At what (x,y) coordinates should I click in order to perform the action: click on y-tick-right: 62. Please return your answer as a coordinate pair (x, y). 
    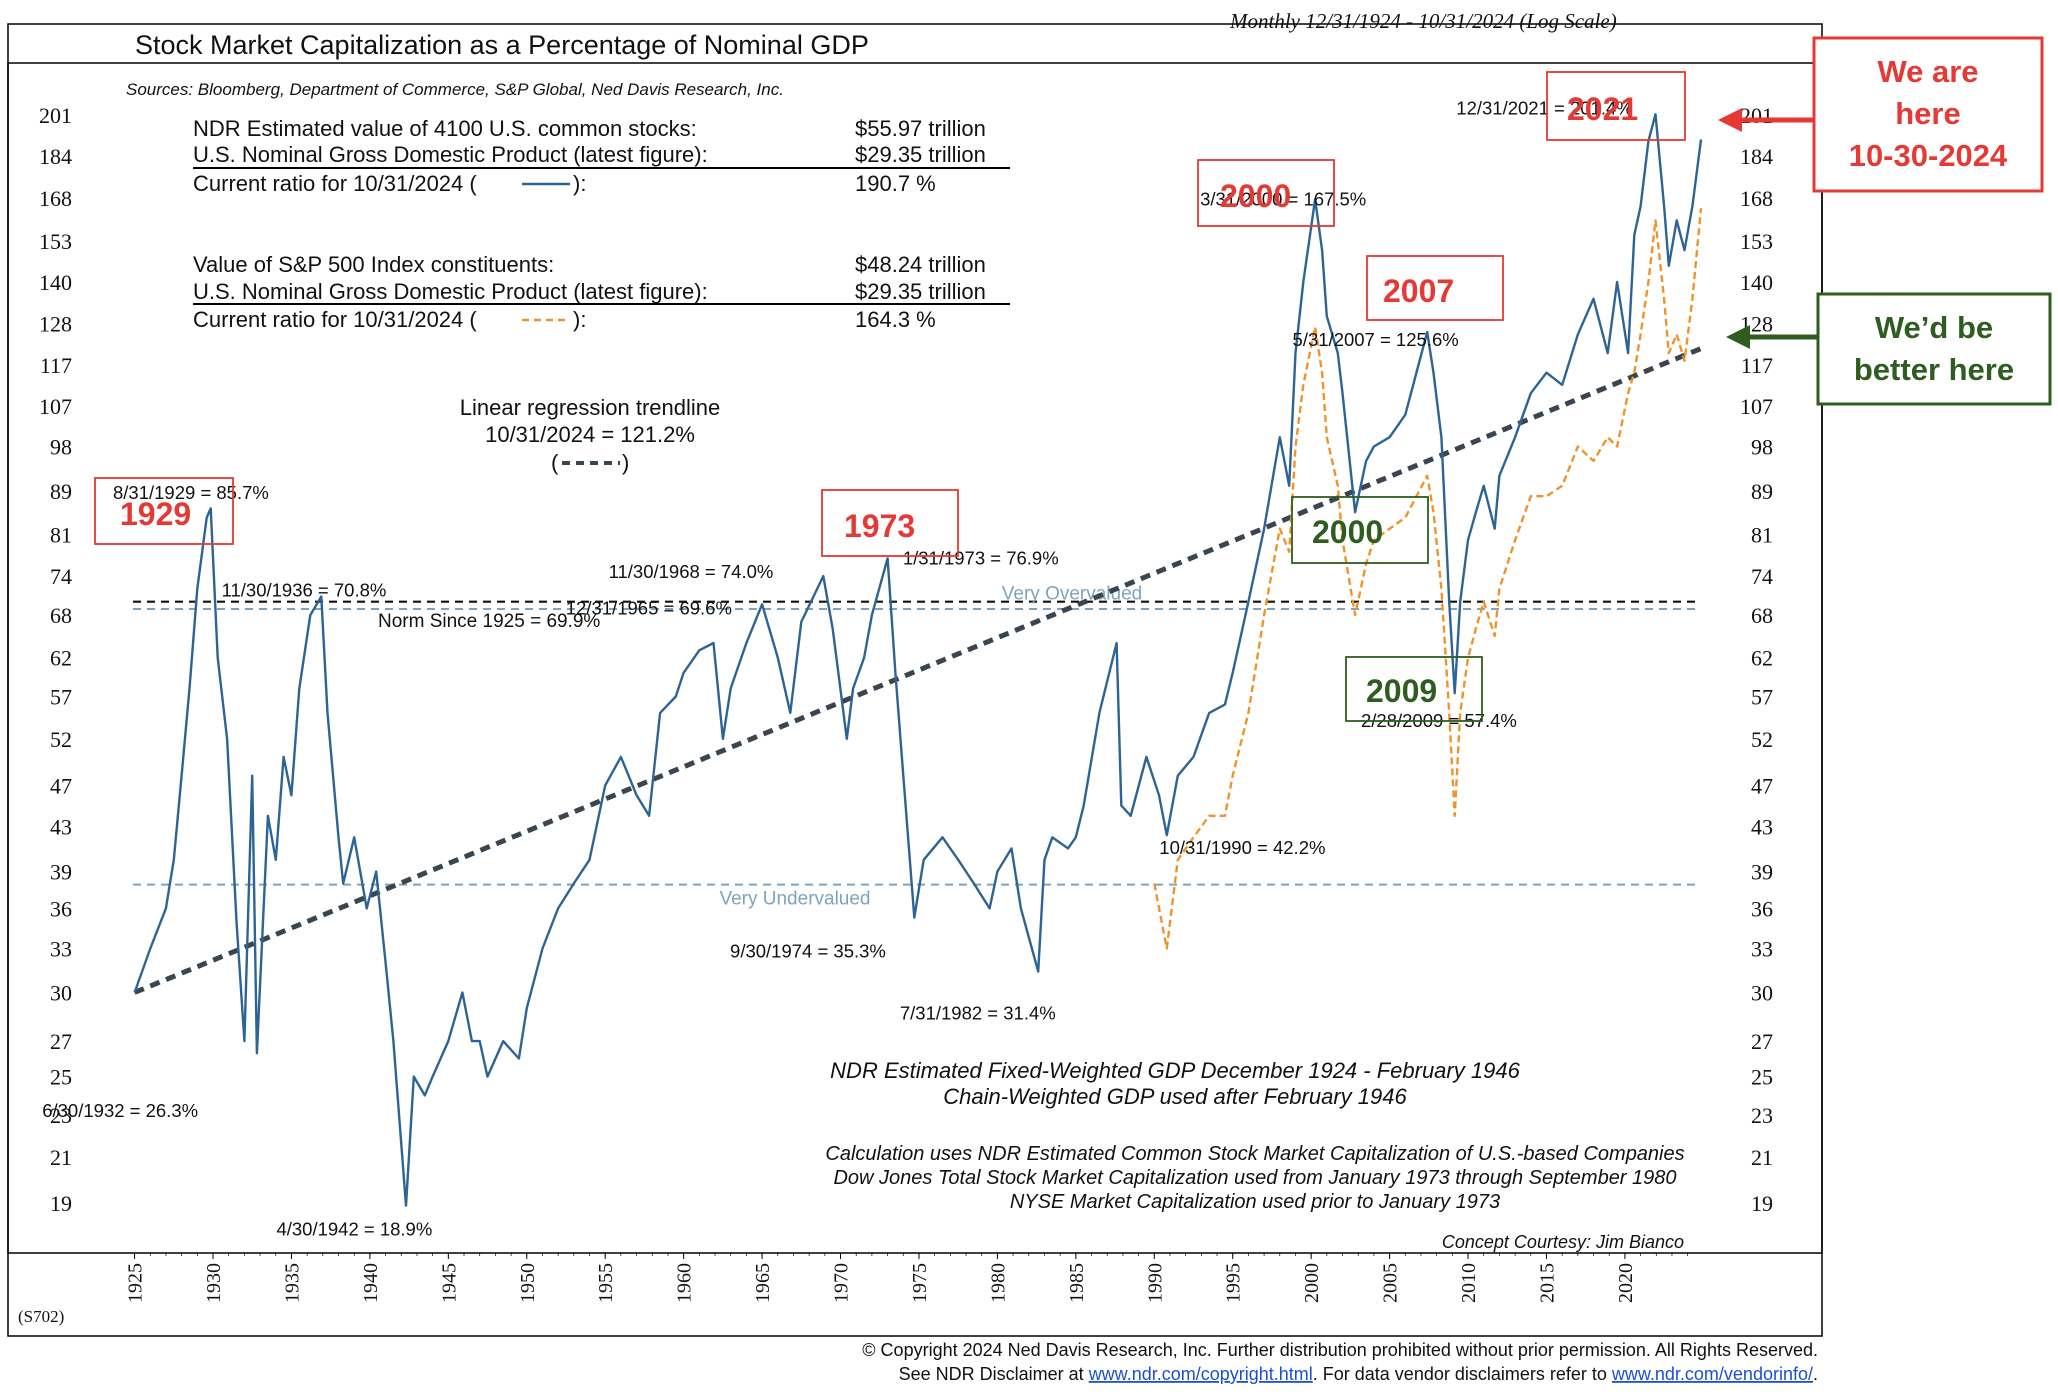
    Looking at the image, I should click on (1762, 658).